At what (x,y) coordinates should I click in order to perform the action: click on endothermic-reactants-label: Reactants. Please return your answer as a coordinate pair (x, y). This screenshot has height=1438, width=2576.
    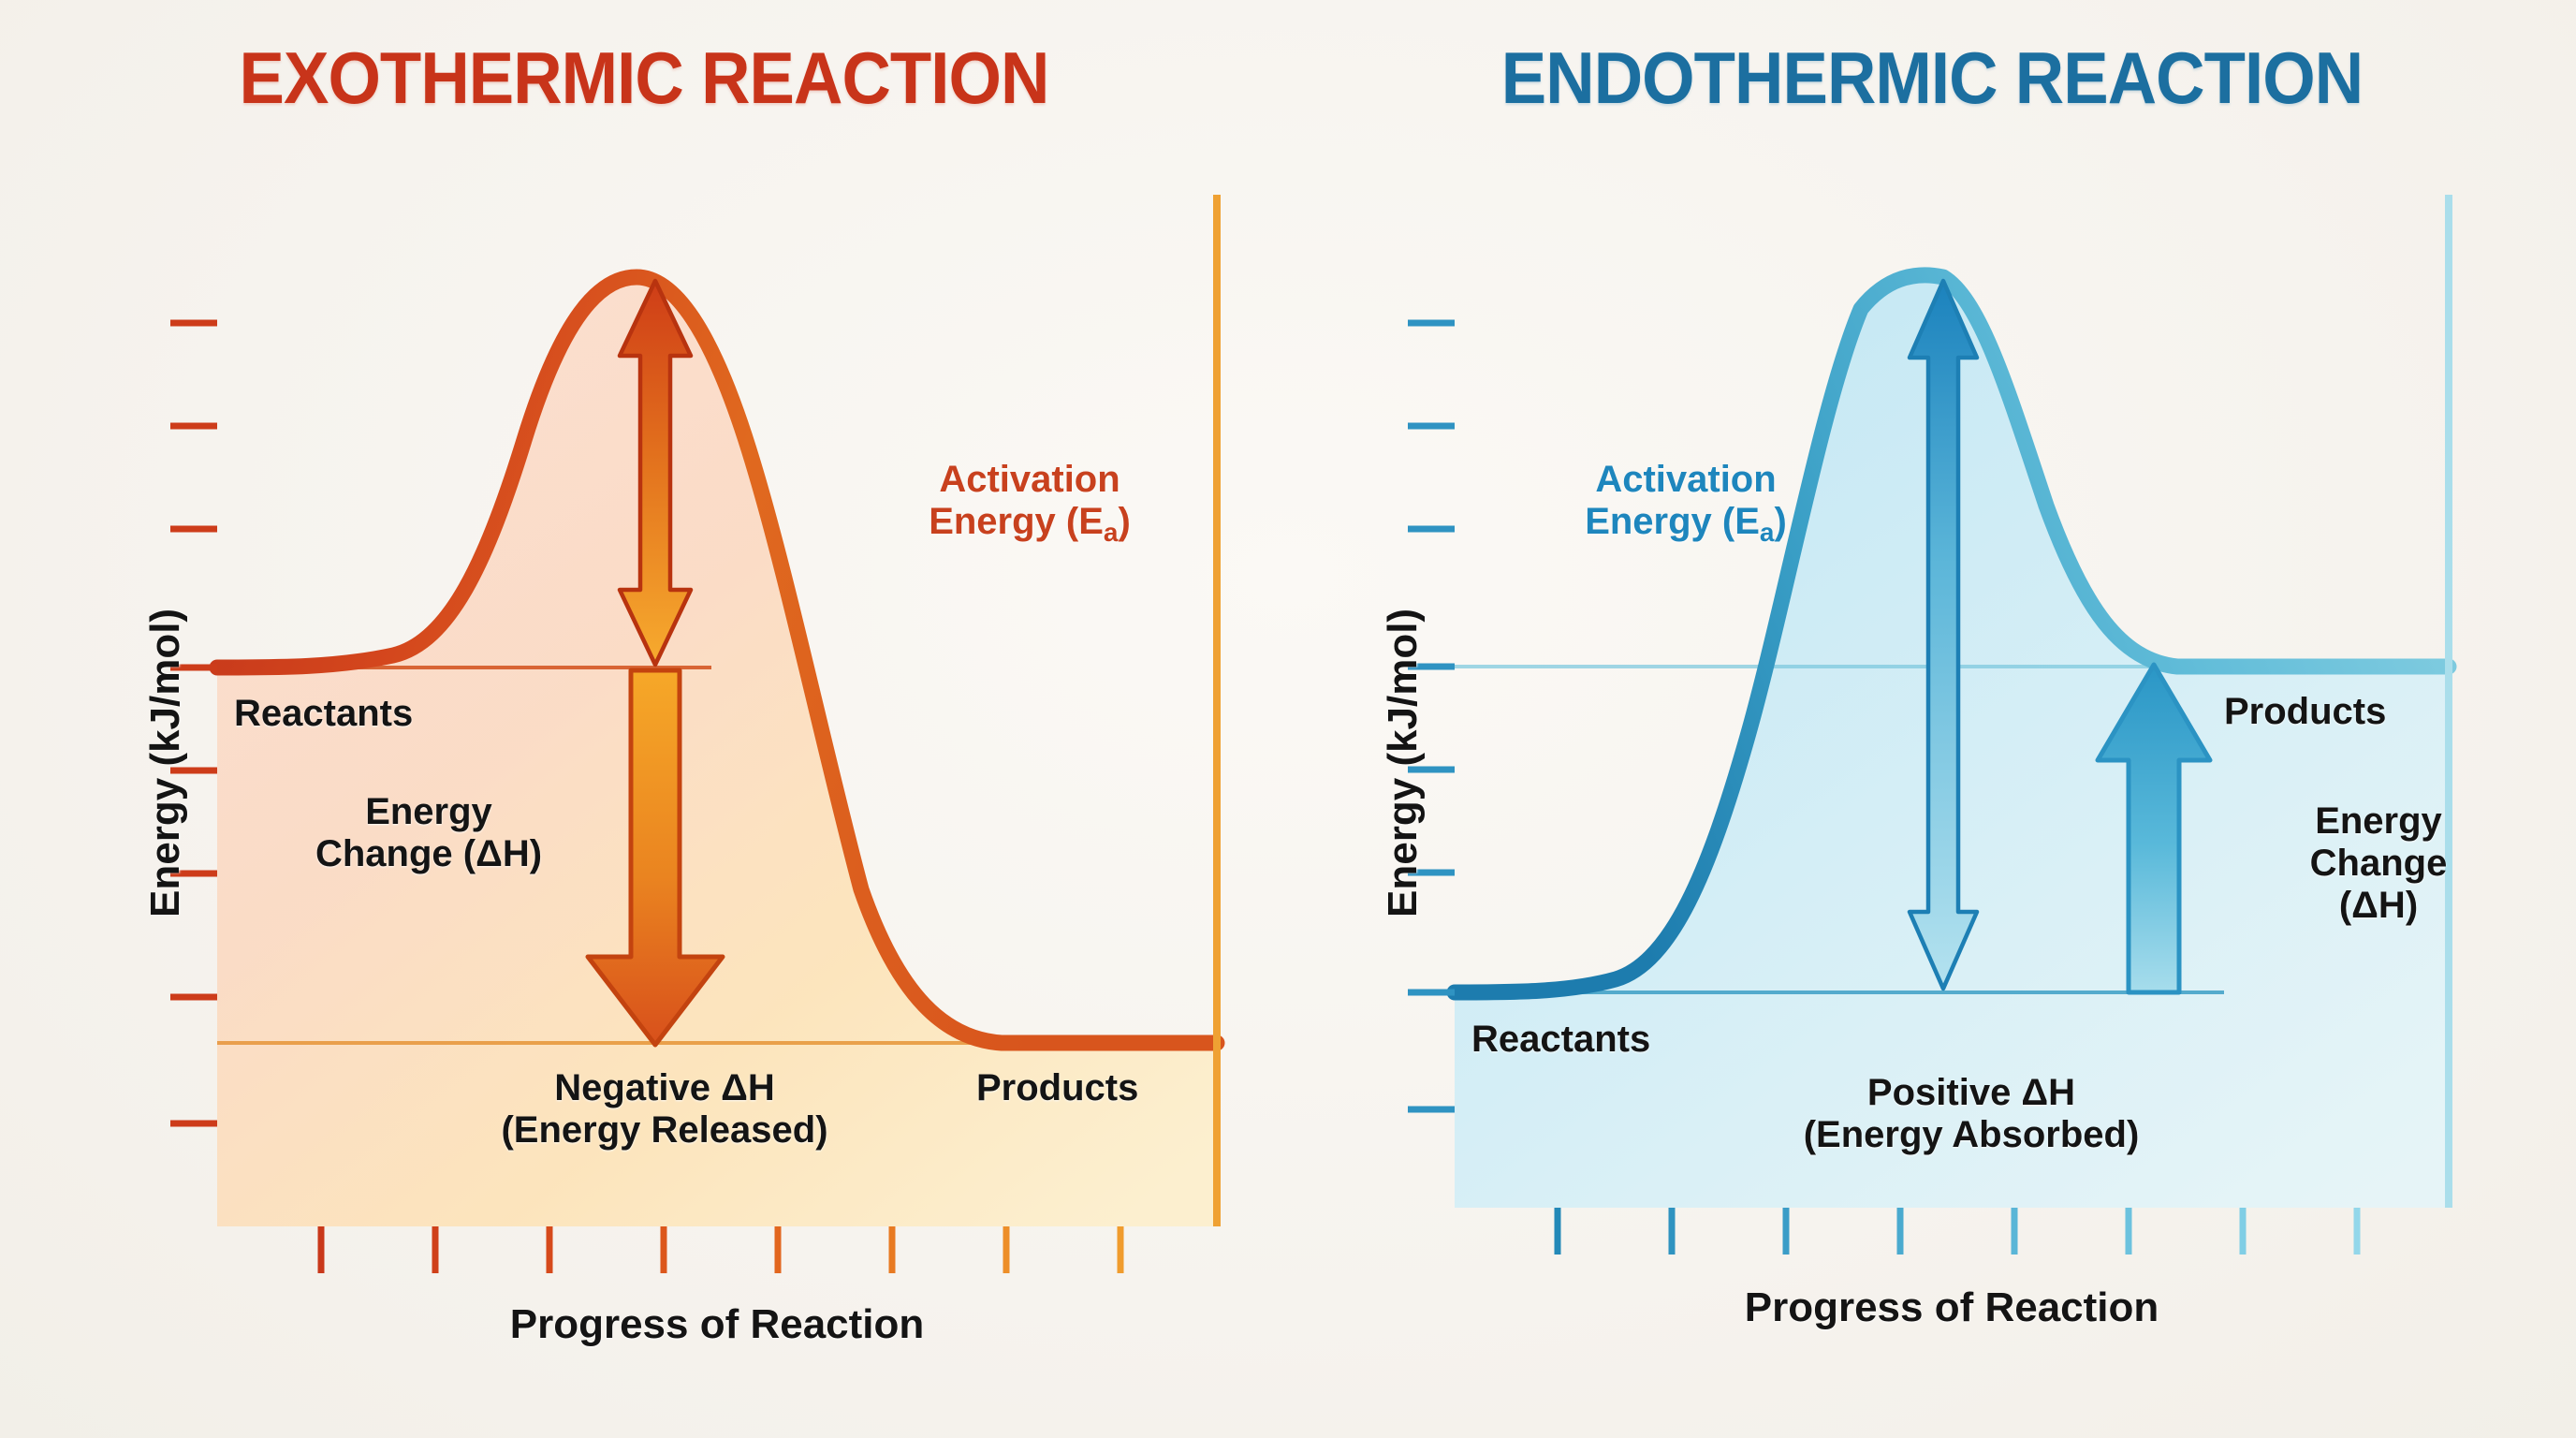
    Looking at the image, I should click on (1561, 1039).